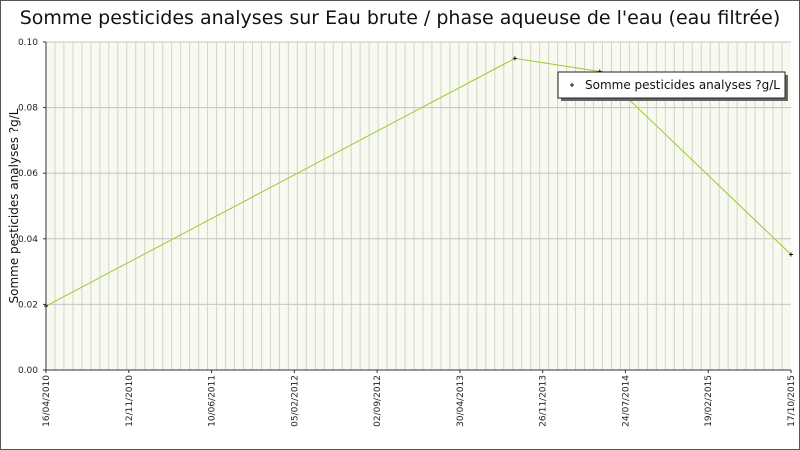 The width and height of the screenshot is (800, 450). Describe the element at coordinates (28, 43) in the screenshot. I see `y-tick-label: 0.10` at that location.